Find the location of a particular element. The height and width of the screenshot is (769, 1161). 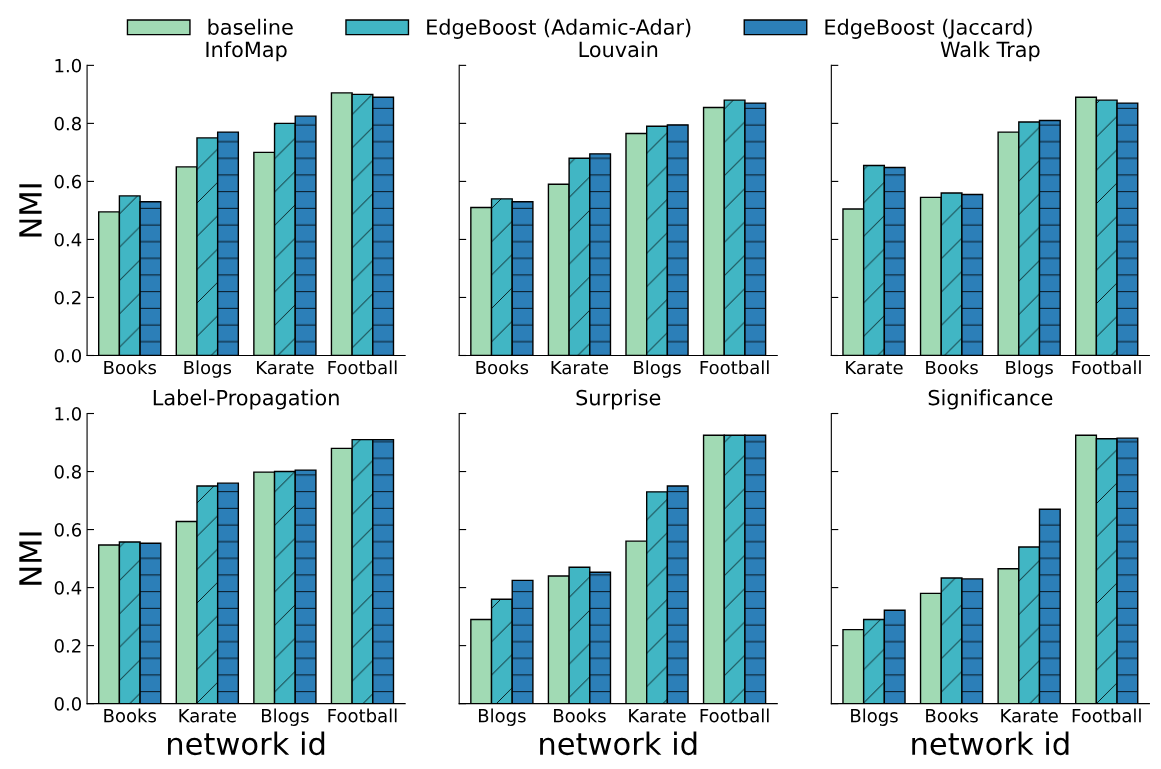

legend-label: EdgeBoost (Adamic-Adar) is located at coordinates (559, 28).